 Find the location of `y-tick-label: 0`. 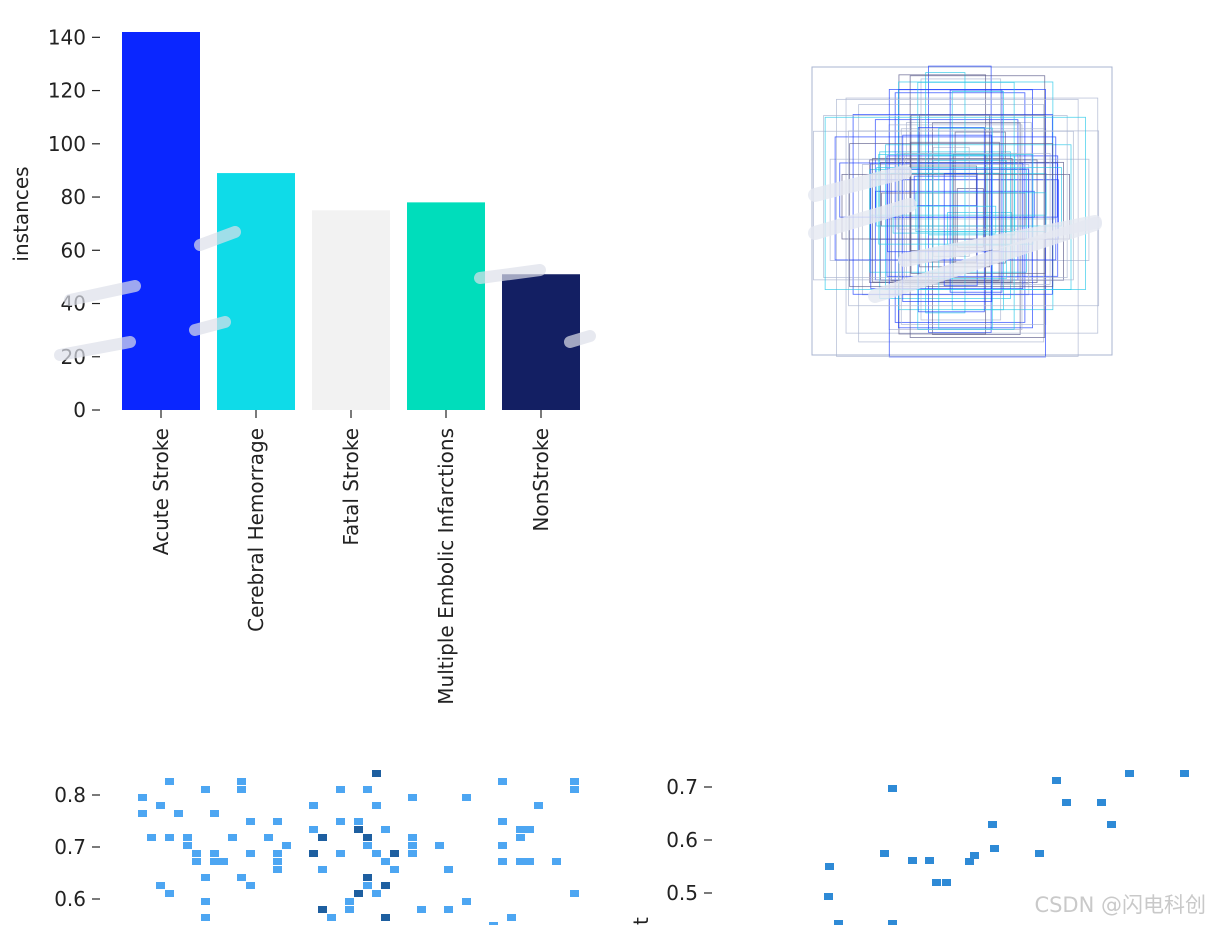

y-tick-label: 0 is located at coordinates (79, 410).